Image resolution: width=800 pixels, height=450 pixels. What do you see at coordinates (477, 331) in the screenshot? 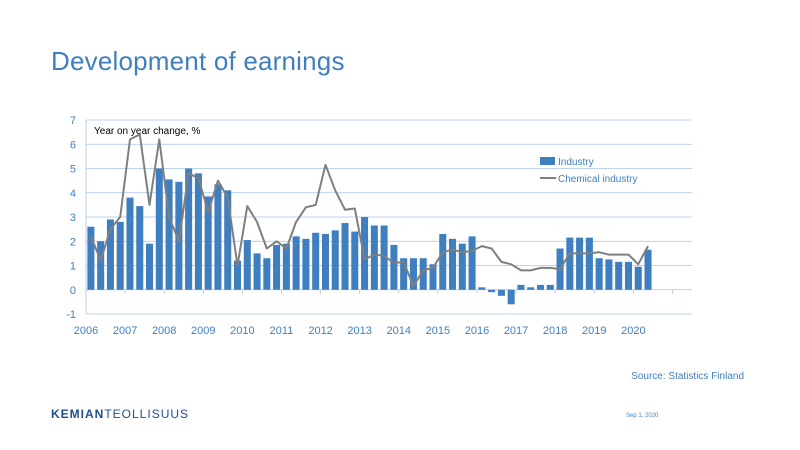
I see `x-tick-label: 2016` at bounding box center [477, 331].